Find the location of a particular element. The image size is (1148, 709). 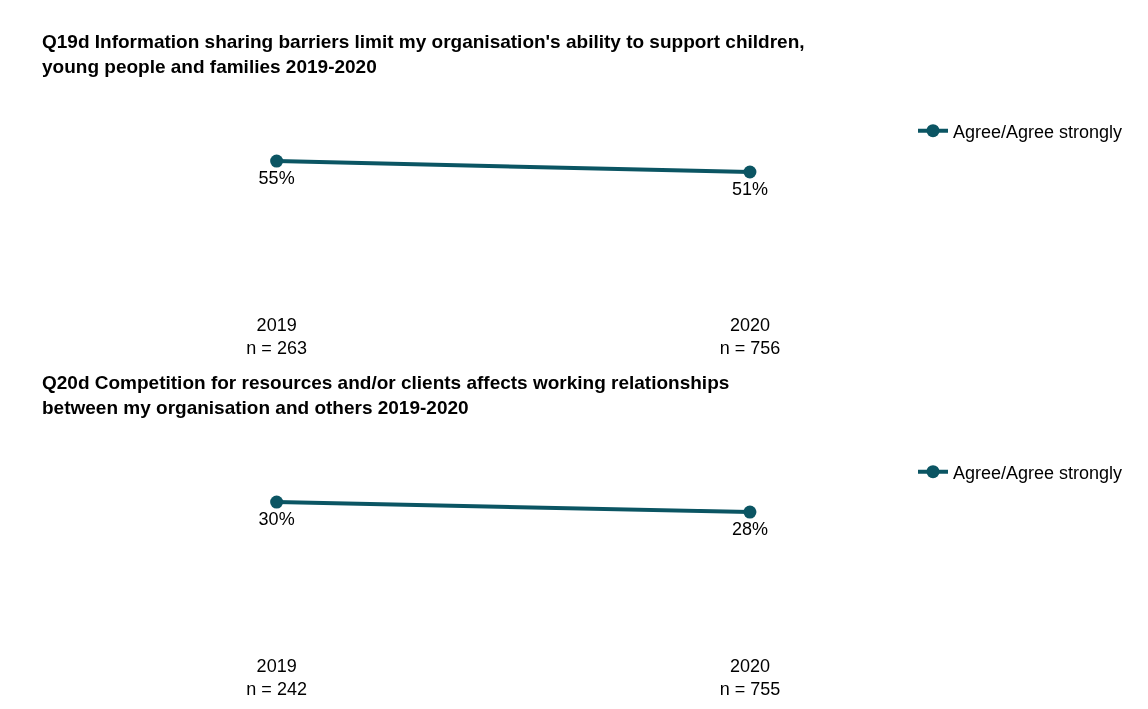

chart-title: Q19d Information sharing barriers limit my organisation's ability to support children, young people and families 2019-2020 is located at coordinates (423, 54).